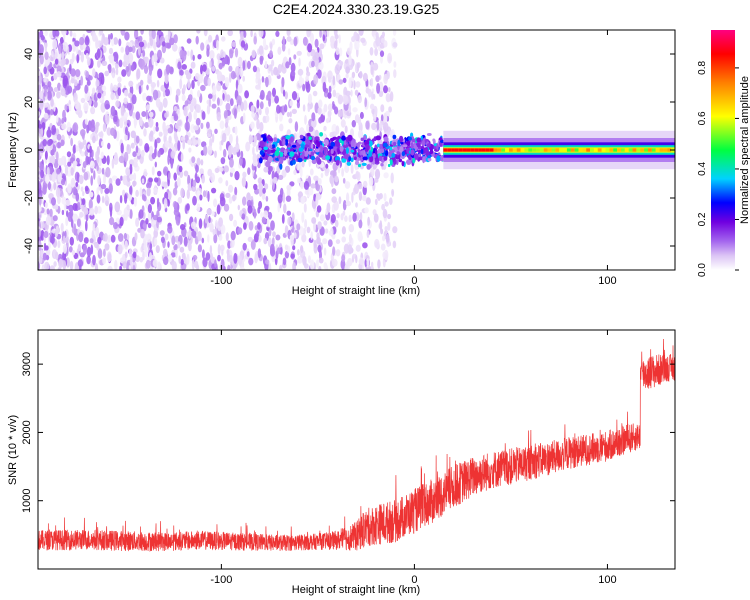 The height and width of the screenshot is (600, 750). Describe the element at coordinates (723, 150) in the screenshot. I see `colorbar-gradient` at that location.